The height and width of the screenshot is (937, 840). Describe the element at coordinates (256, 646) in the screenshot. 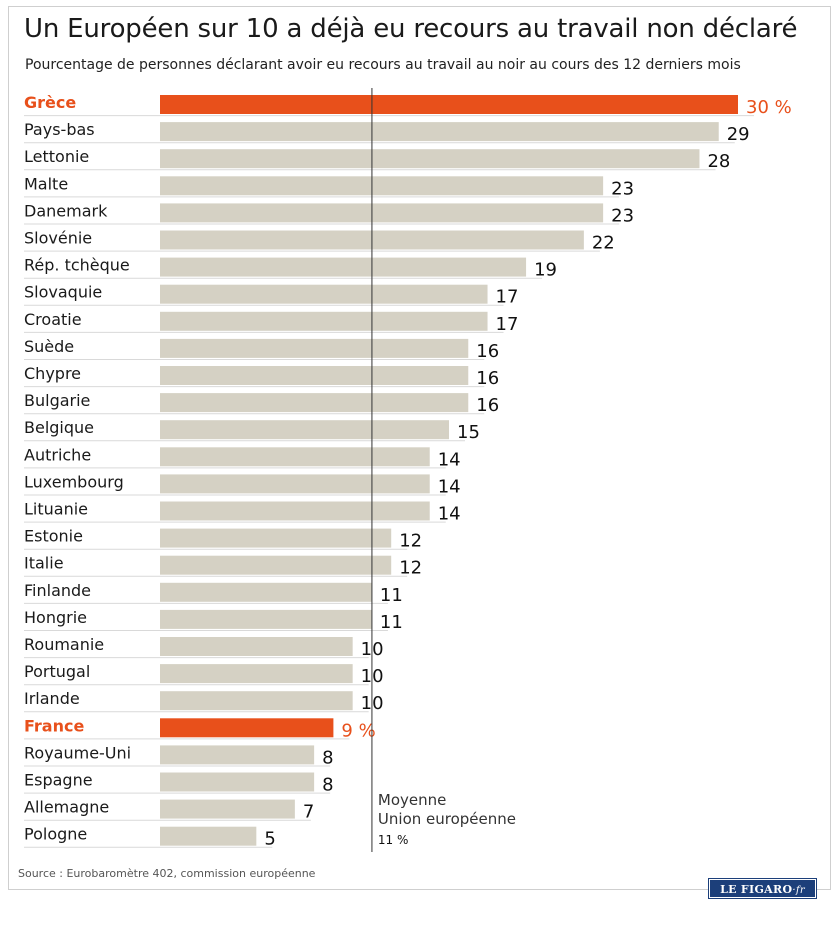

I see `bar-roumanie` at that location.